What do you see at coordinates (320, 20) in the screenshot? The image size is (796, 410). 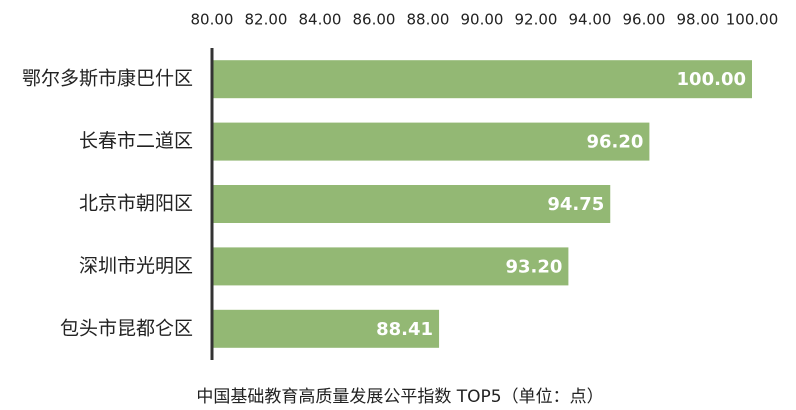 I see `x-tick-label: 84.00` at bounding box center [320, 20].